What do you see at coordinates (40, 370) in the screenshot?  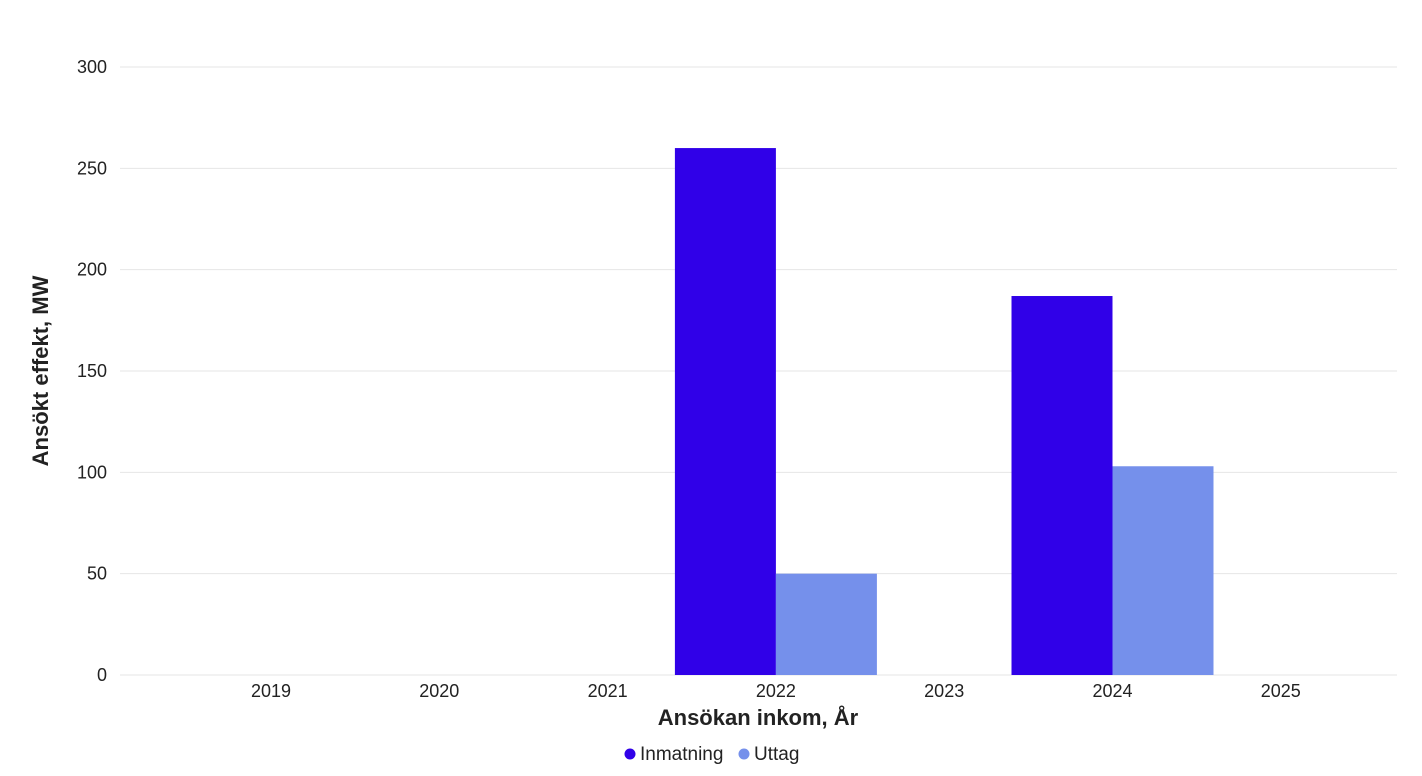 I see `y-axis-title: Ansökt effekt, MW` at bounding box center [40, 370].